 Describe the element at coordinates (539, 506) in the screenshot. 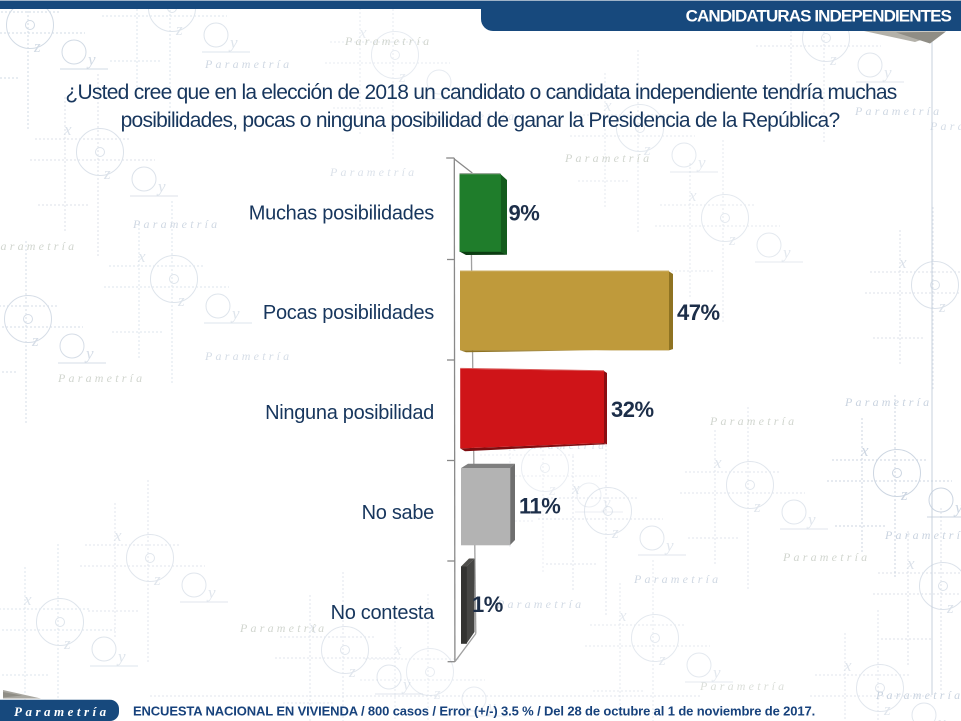

I see `svg-text: 11%` at that location.